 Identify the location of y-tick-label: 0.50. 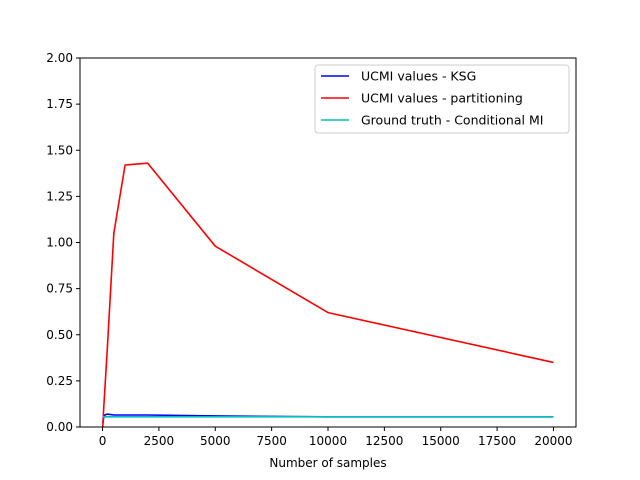
(59, 335).